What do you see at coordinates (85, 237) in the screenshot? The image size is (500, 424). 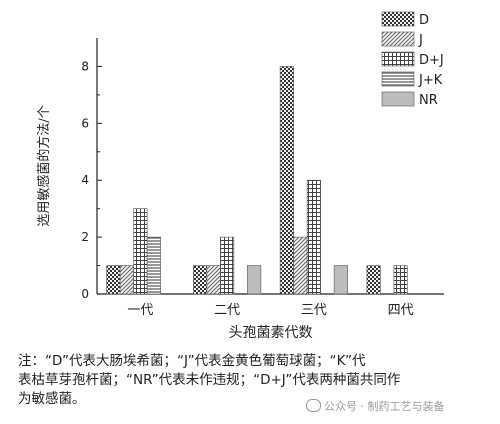 I see `y-tick-label: 2` at bounding box center [85, 237].